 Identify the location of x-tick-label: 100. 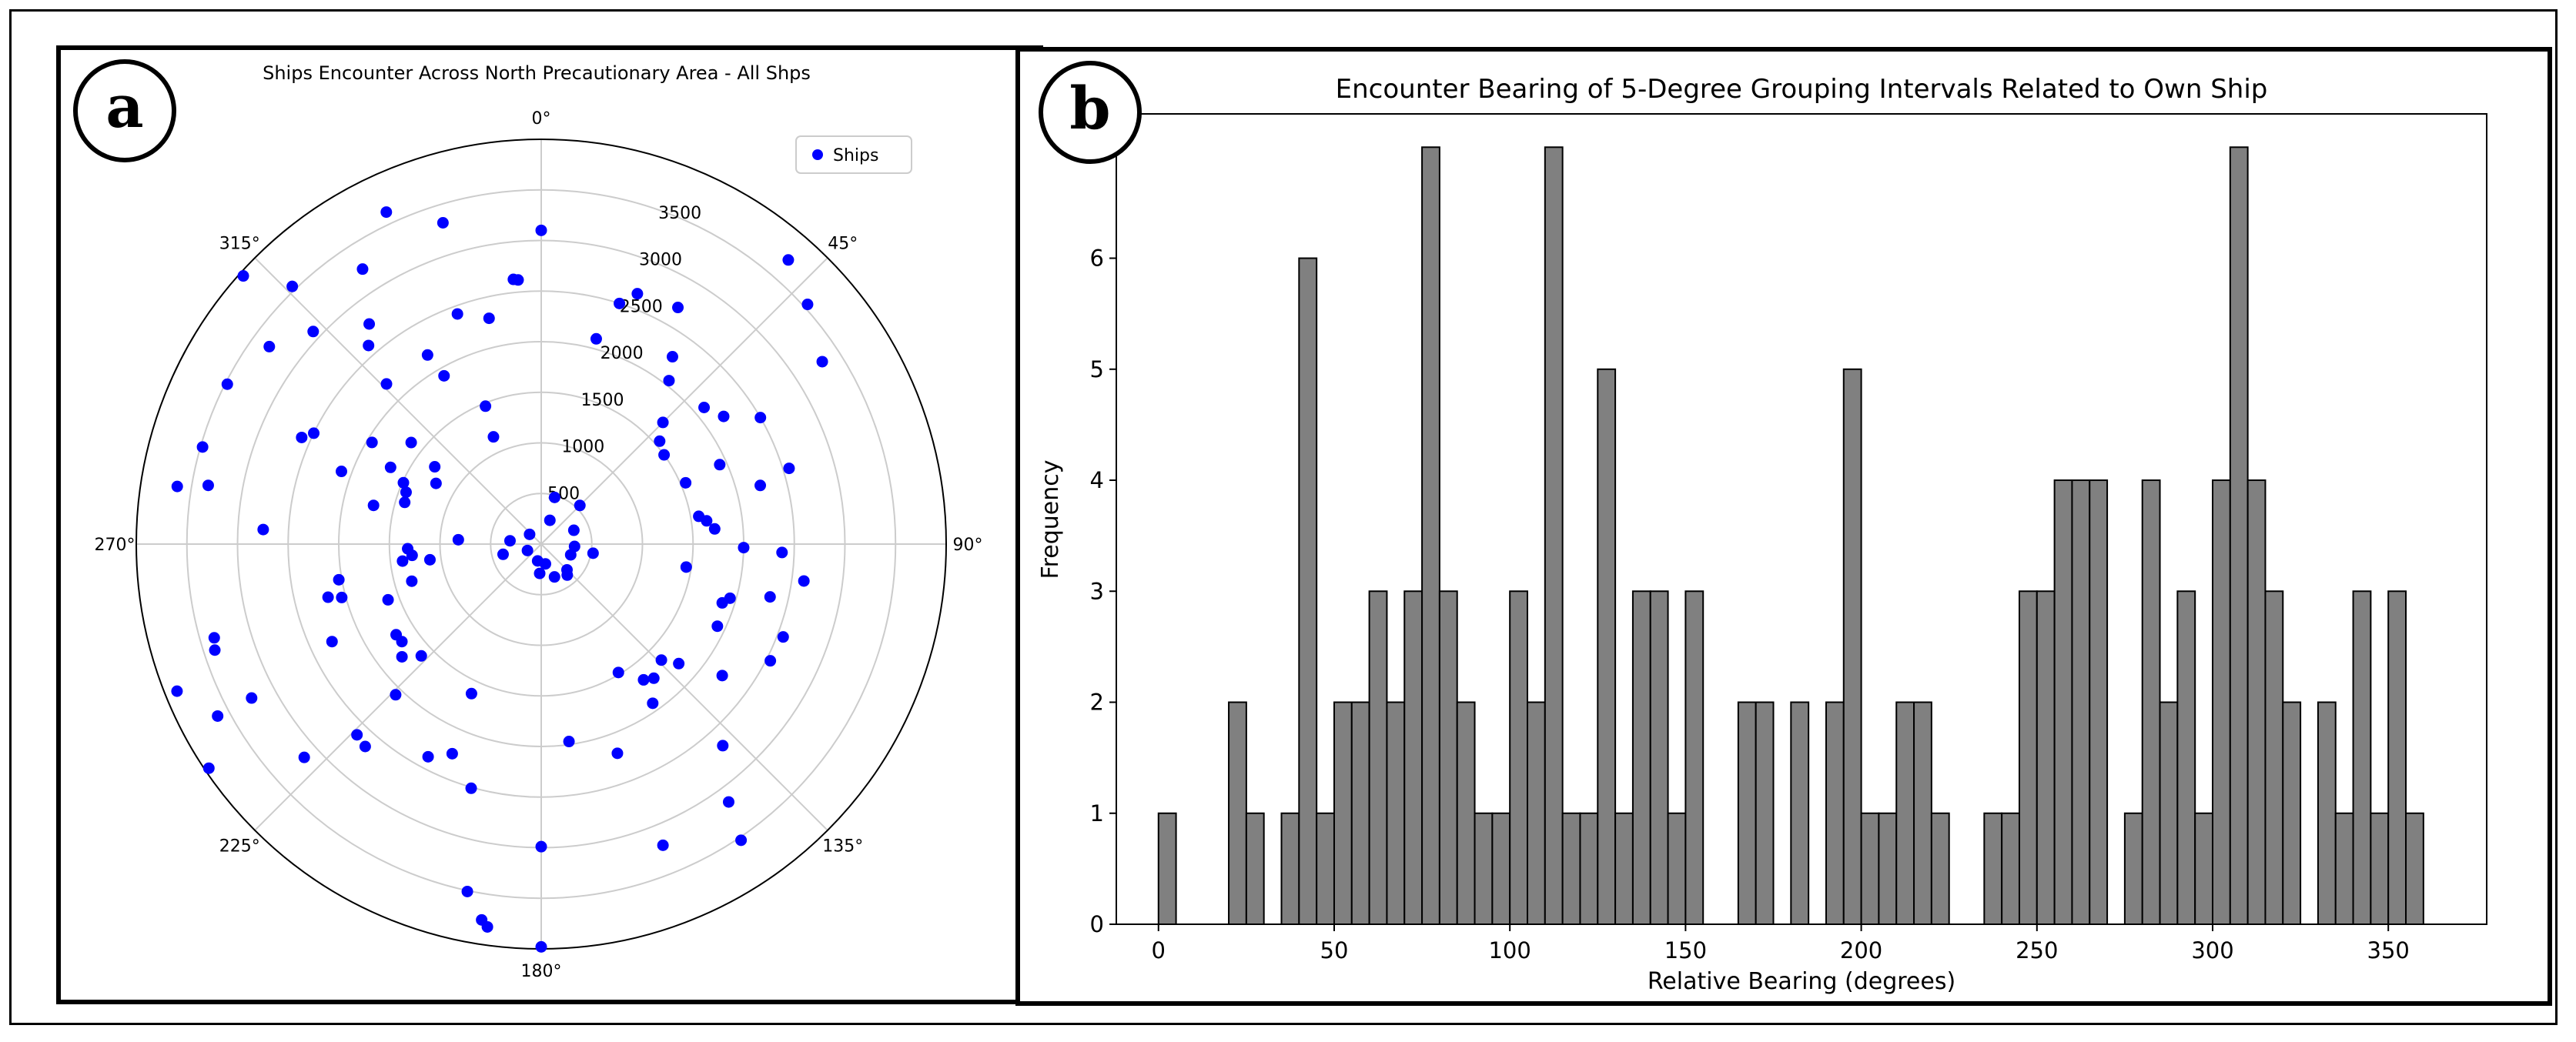
(1510, 950).